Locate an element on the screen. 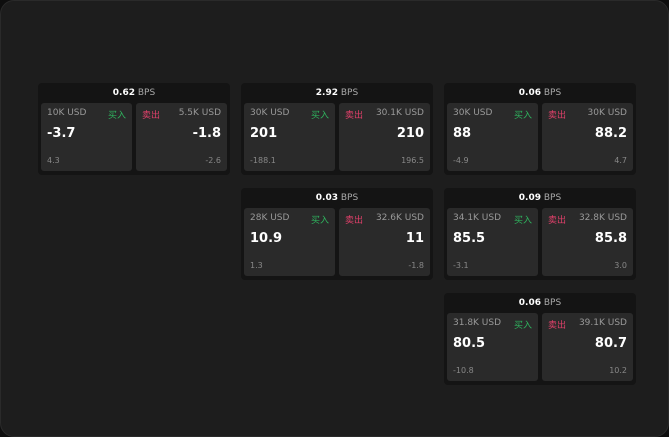  sell-button: 卖出 30K USD 88.2 4.7 is located at coordinates (587, 137).